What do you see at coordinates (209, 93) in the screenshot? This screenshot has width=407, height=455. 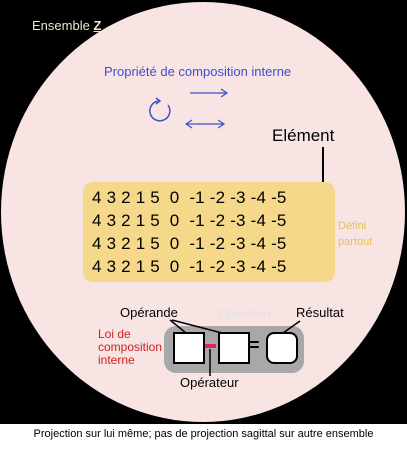 I see `arrow-right-icon` at bounding box center [209, 93].